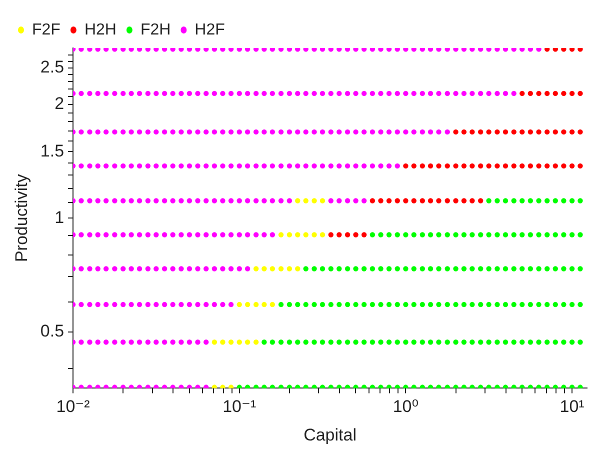  Describe the element at coordinates (52, 150) in the screenshot. I see `y-tick-label: 1.5` at that location.